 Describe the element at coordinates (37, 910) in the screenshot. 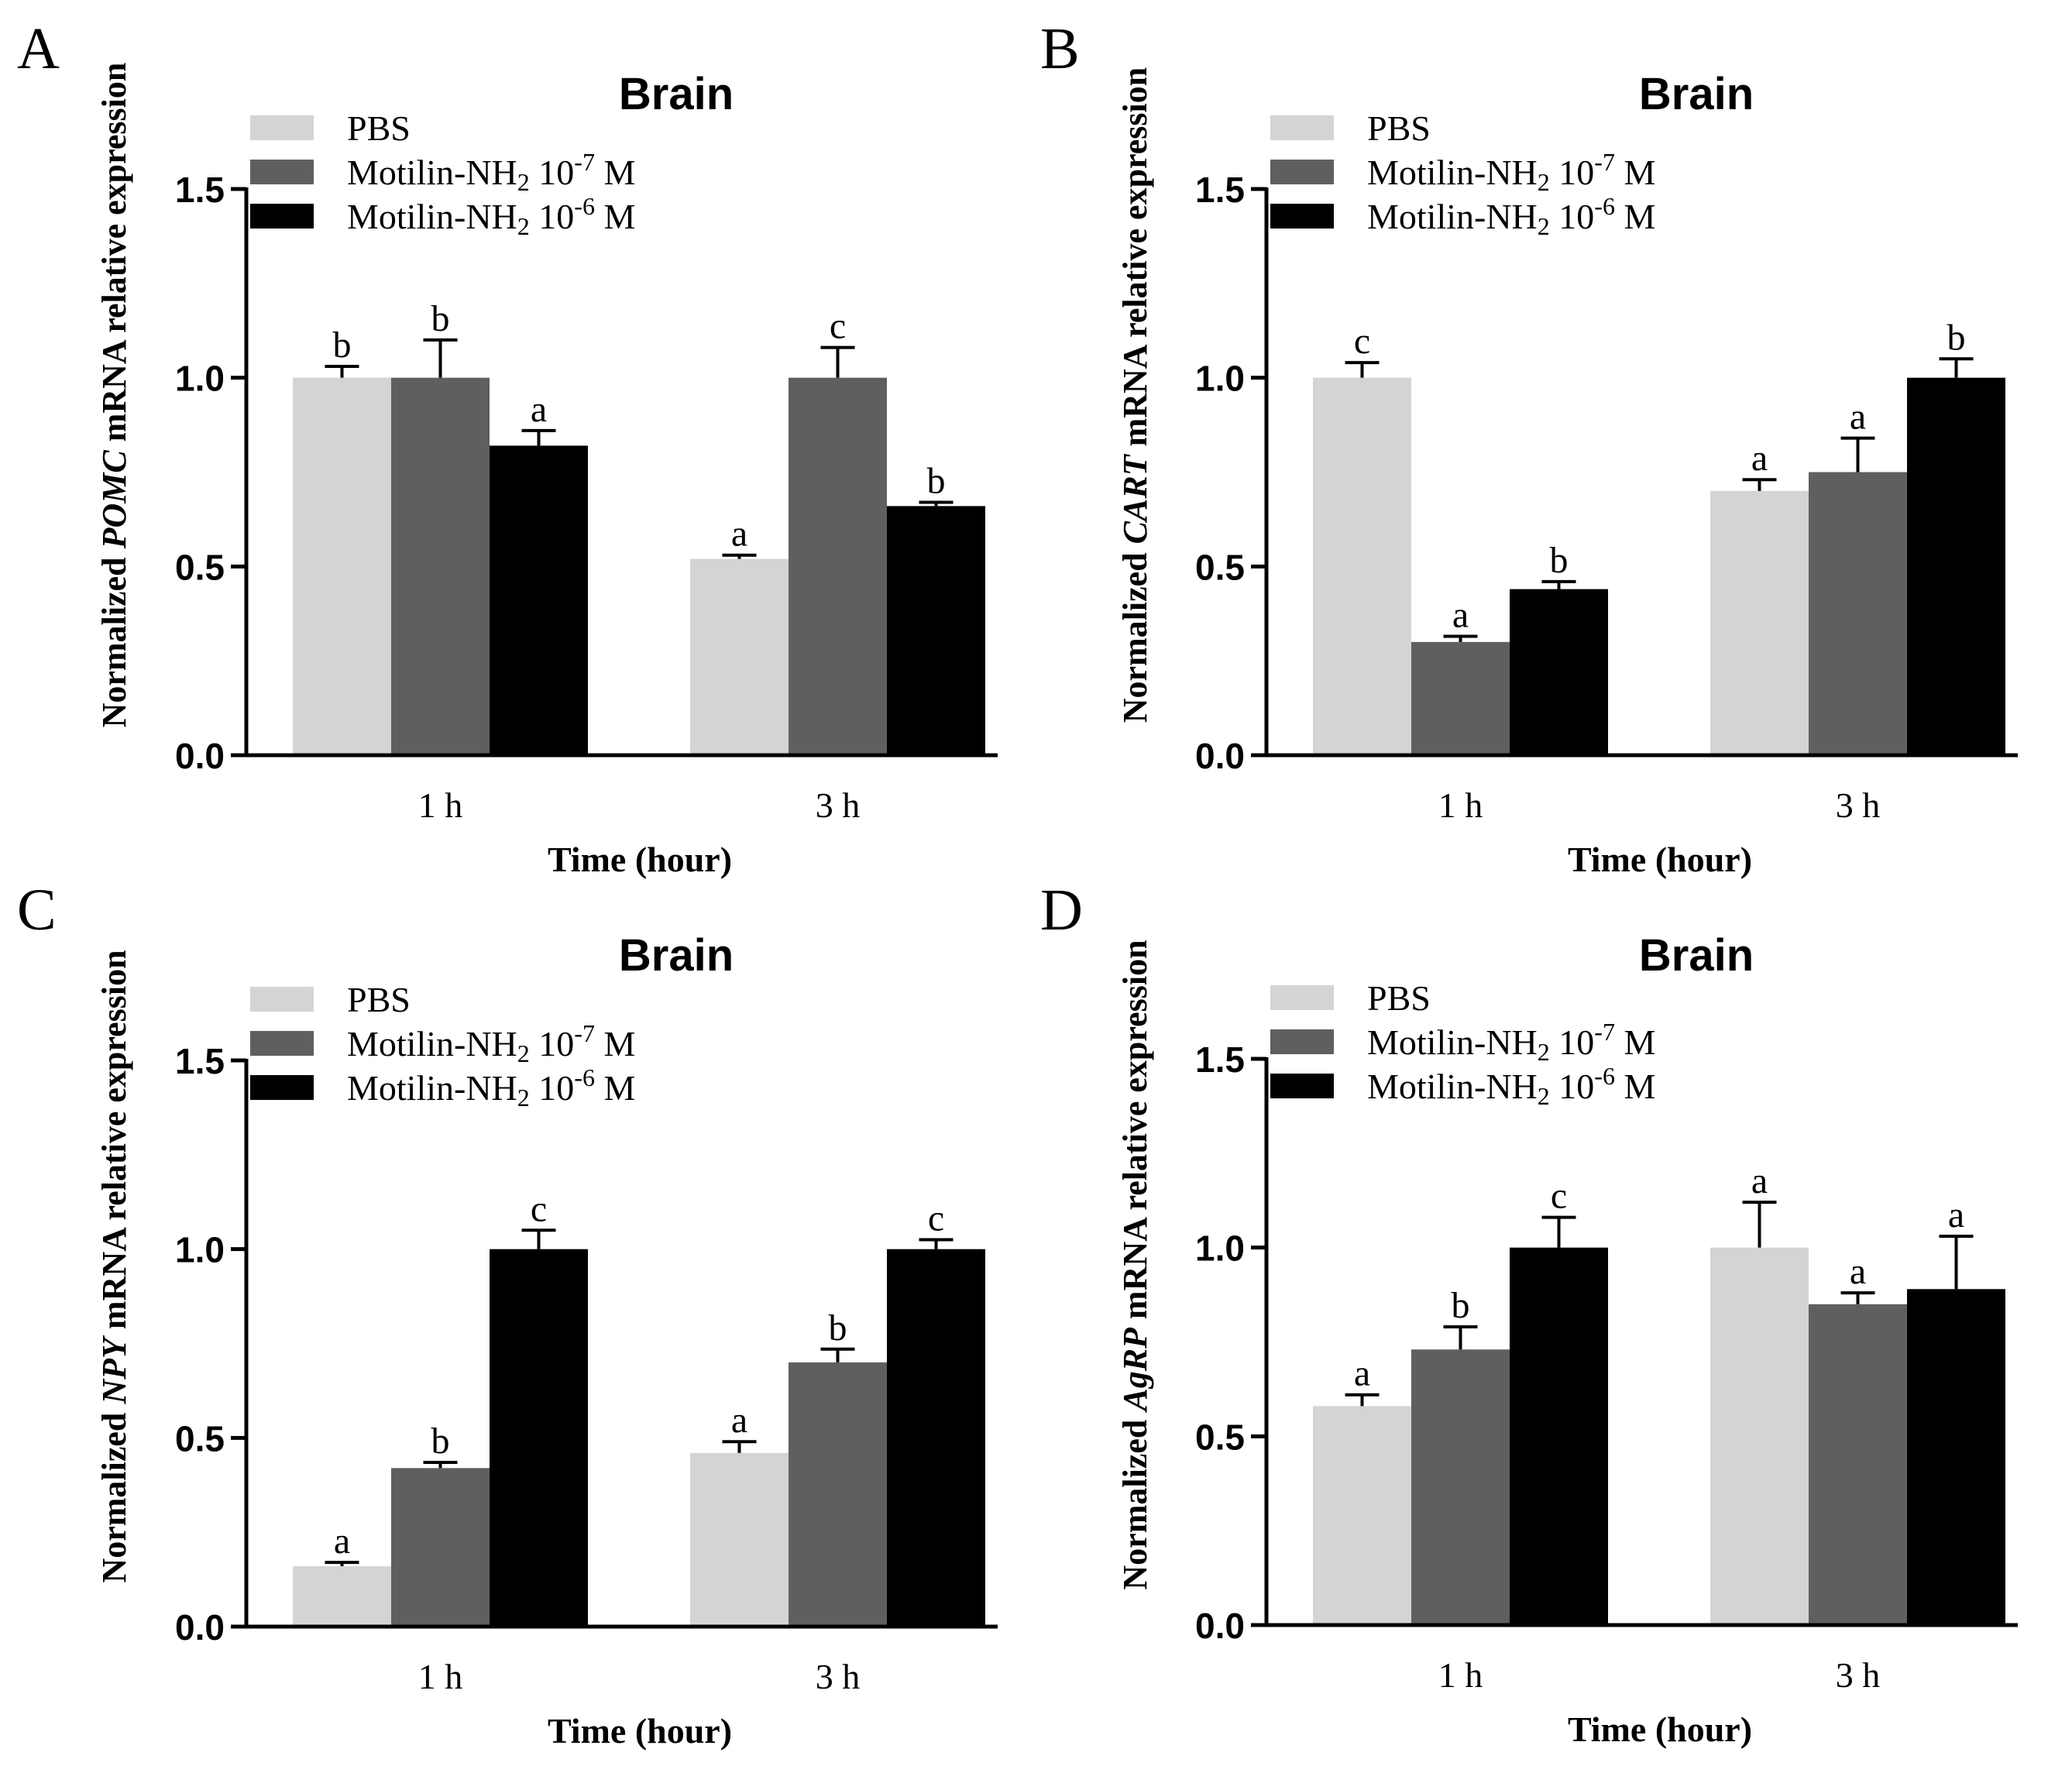

I see `panel-letter: C` at that location.